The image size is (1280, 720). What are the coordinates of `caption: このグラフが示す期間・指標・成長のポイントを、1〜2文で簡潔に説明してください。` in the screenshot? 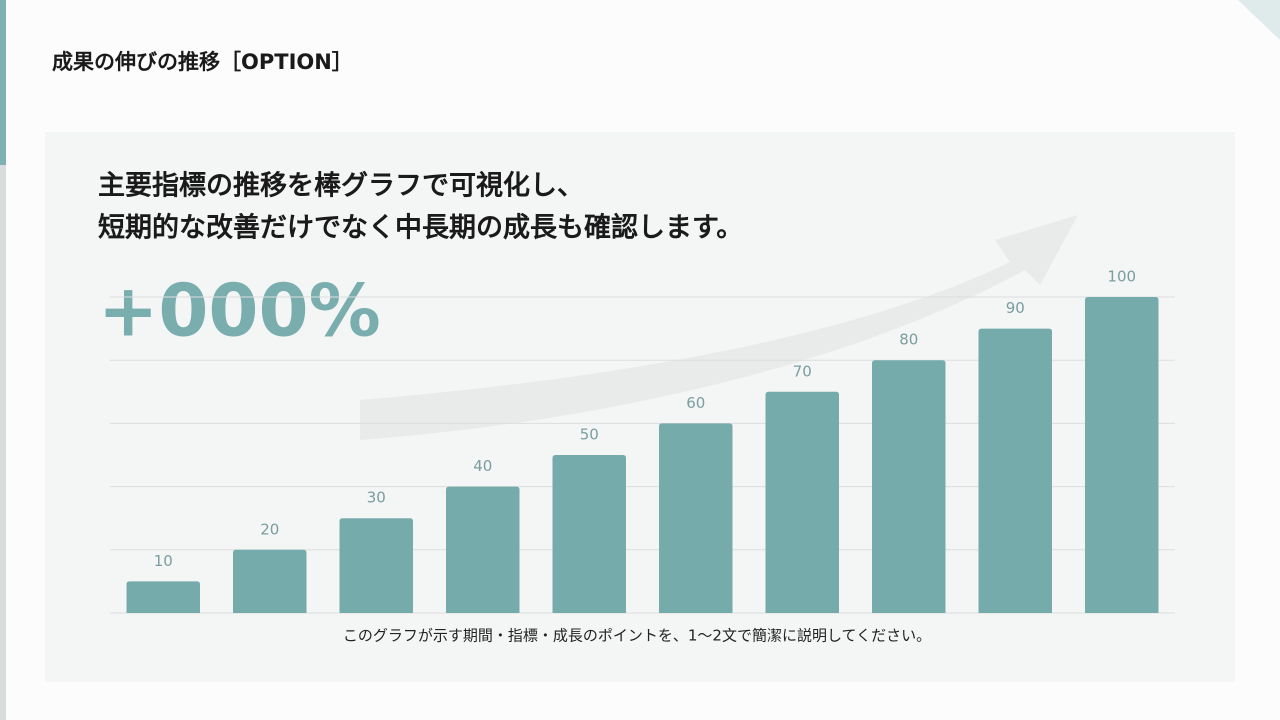 It's located at (637, 636).